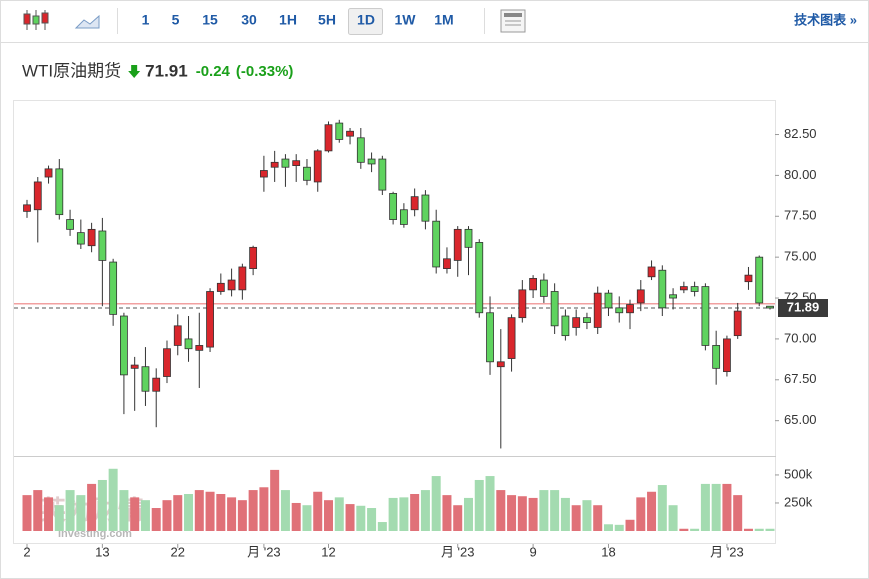 The image size is (869, 579). I want to click on candle-icon, so click(36, 20).